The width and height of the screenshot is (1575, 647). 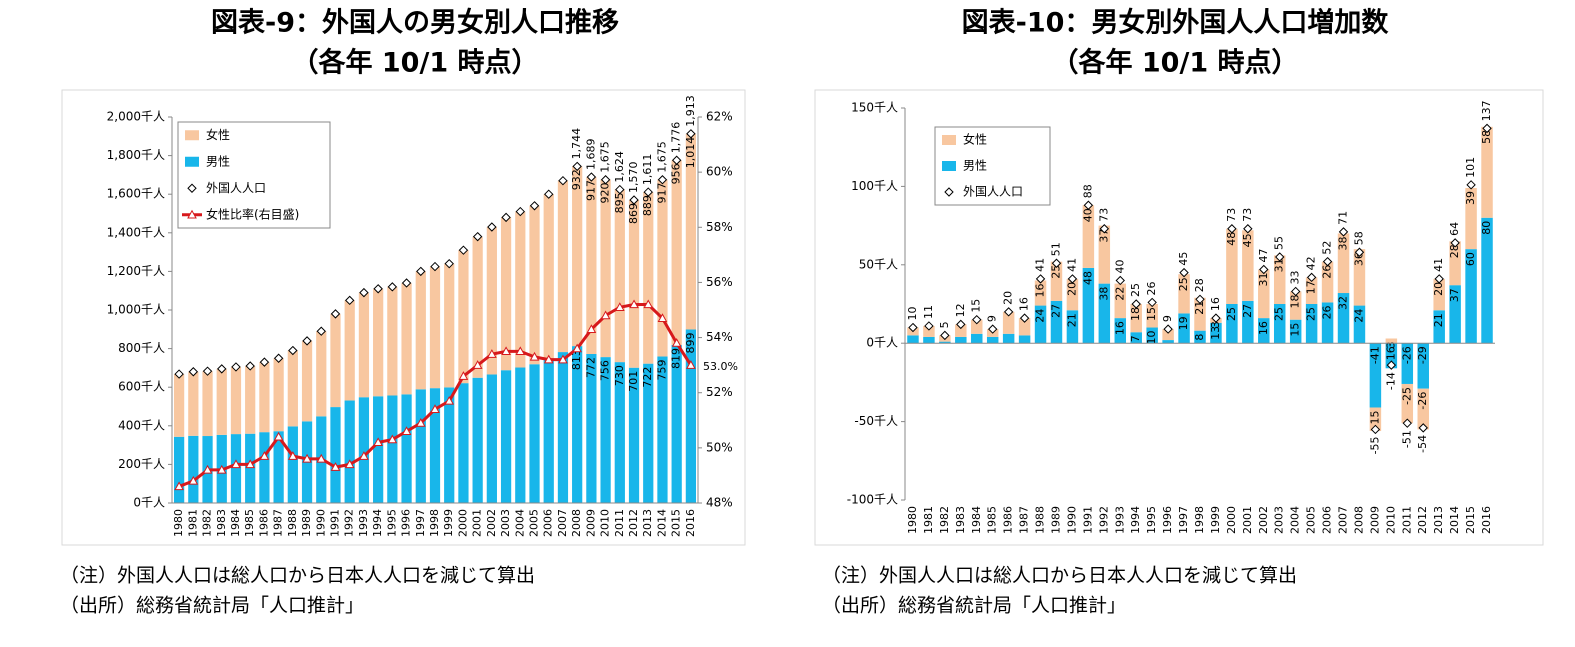 I want to click on x-tick-label: 1998, so click(x=1199, y=520).